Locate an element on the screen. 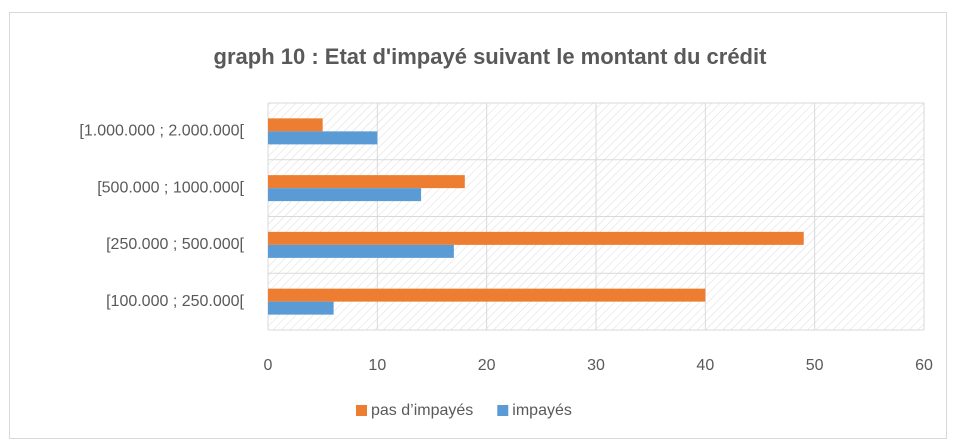 This screenshot has width=957, height=448. y-tick-label: [100.000 ; 250.000[ is located at coordinates (175, 301).